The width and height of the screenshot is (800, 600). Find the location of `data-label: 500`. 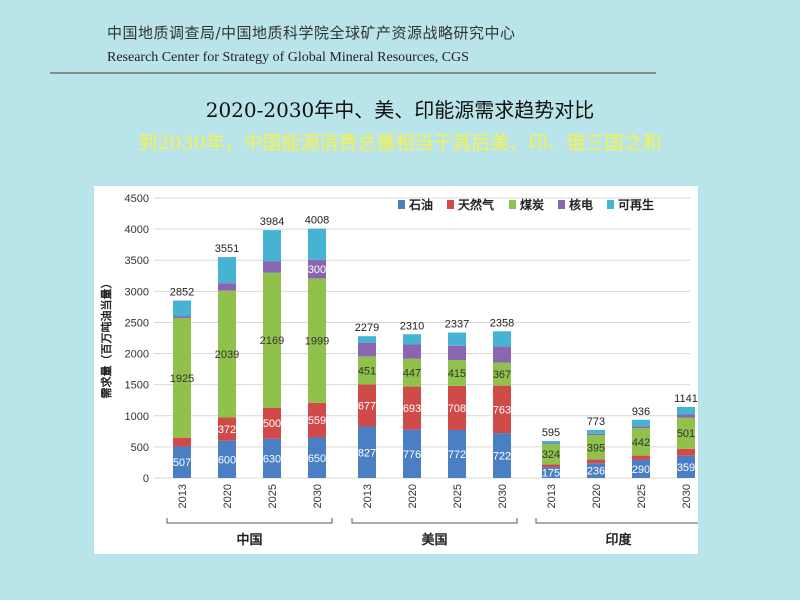

data-label: 500 is located at coordinates (272, 424).